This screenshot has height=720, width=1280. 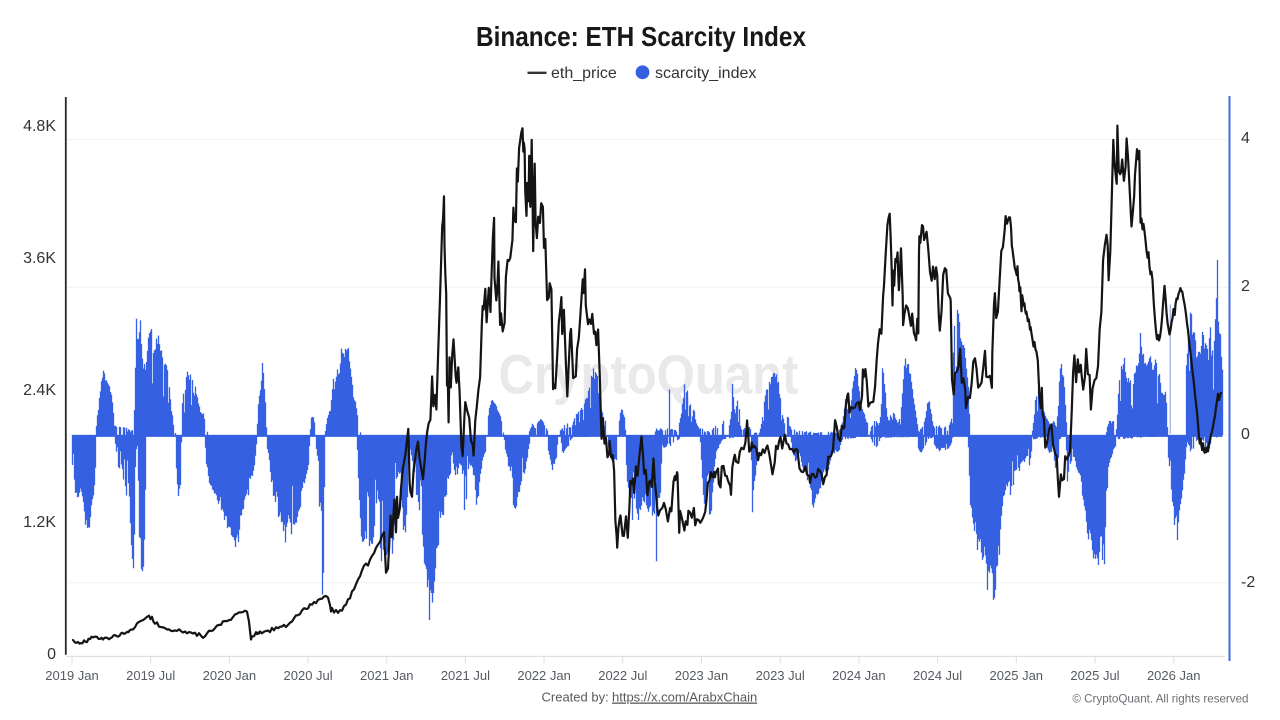 I want to click on svg-text: 2, so click(x=1245, y=286).